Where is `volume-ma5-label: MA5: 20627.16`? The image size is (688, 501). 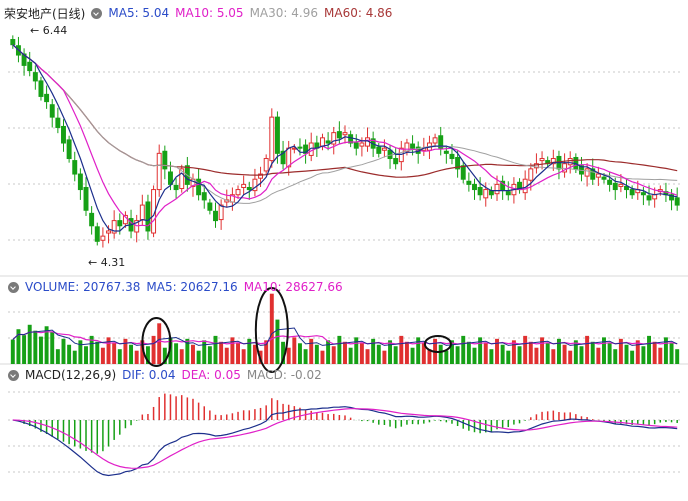
volume-ma5-label: MA5: 20627.16 is located at coordinates (192, 287).